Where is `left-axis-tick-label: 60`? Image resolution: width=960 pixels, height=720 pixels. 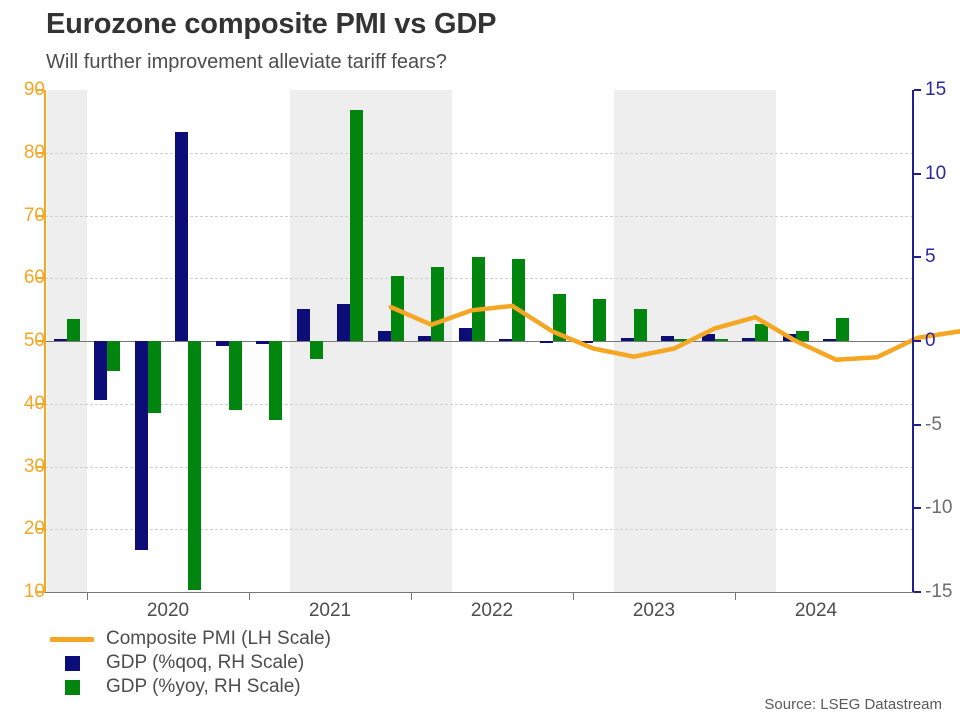
left-axis-tick-label: 60 is located at coordinates (34, 278).